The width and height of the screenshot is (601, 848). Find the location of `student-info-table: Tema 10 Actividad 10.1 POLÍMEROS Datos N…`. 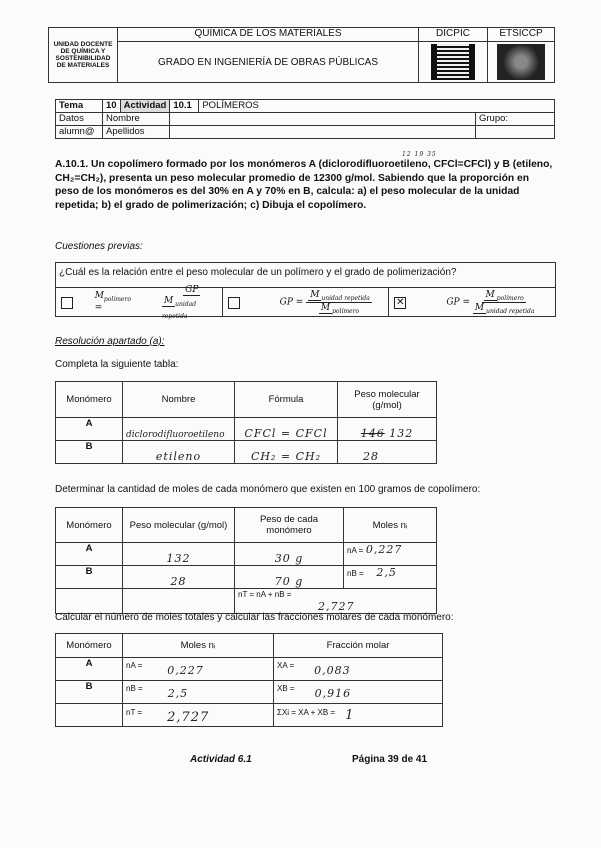

student-info-table: Tema 10 Actividad 10.1 POLÍMEROS Datos N… is located at coordinates (305, 119).